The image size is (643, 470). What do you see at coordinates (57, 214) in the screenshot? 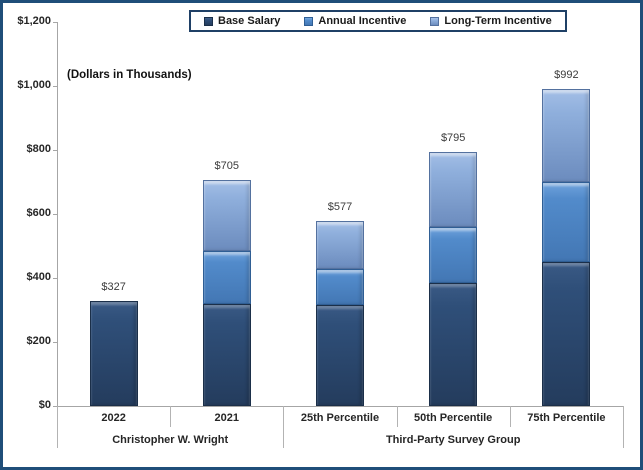
I see `y-axis-line` at bounding box center [57, 214].